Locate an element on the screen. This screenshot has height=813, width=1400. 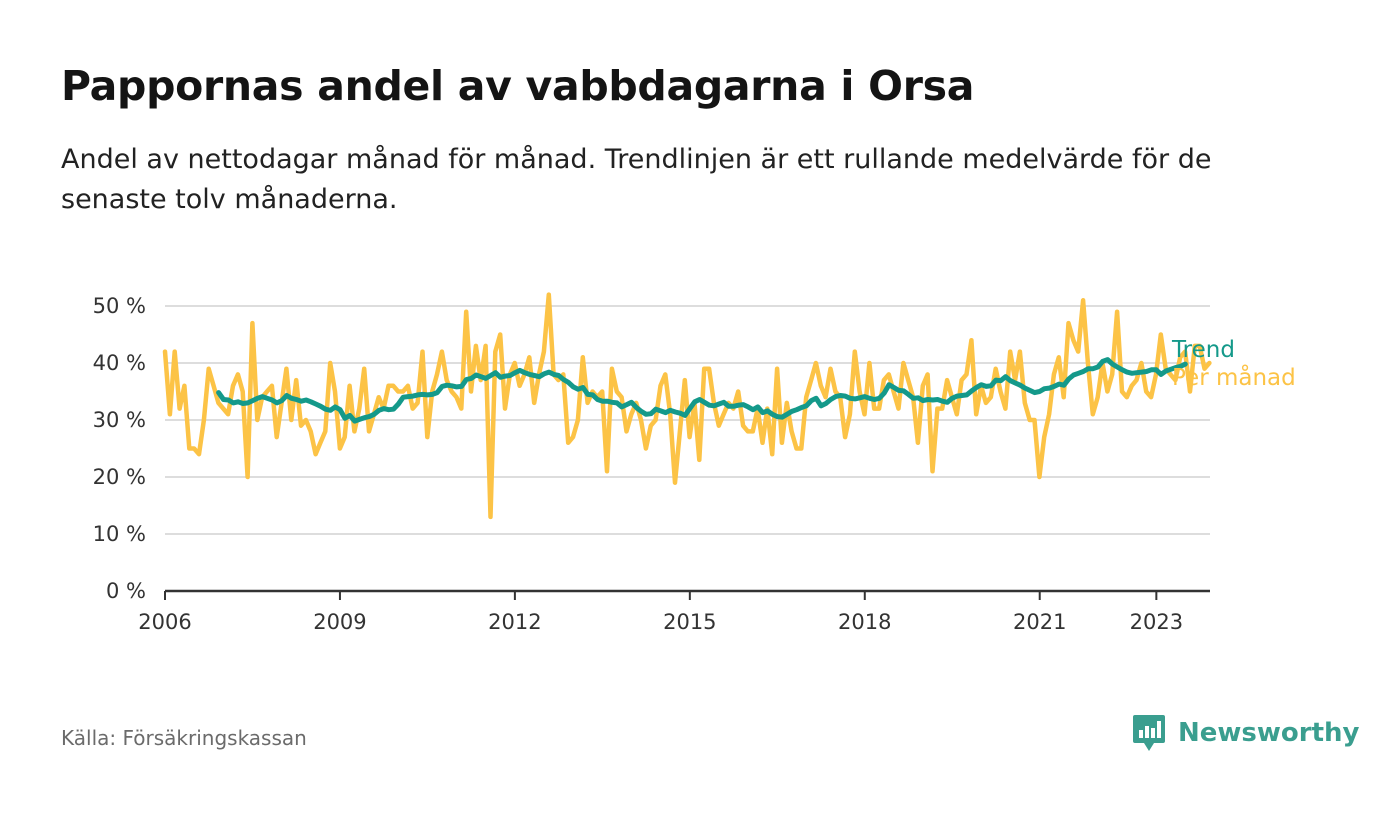
series-label-trend: Trend is located at coordinates (1203, 350).